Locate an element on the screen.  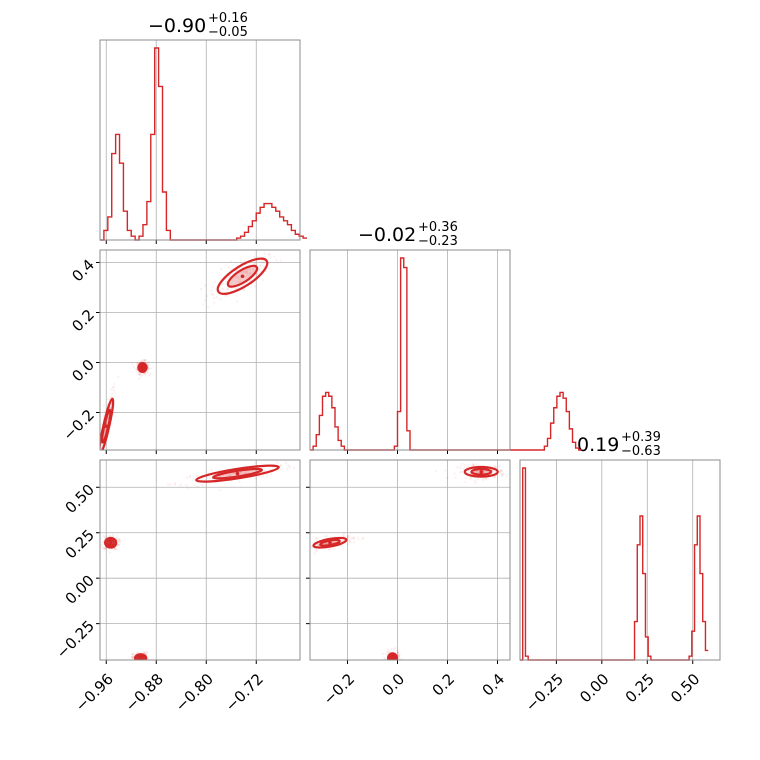
panel-p2_vs_p1 is located at coordinates (408, 563).